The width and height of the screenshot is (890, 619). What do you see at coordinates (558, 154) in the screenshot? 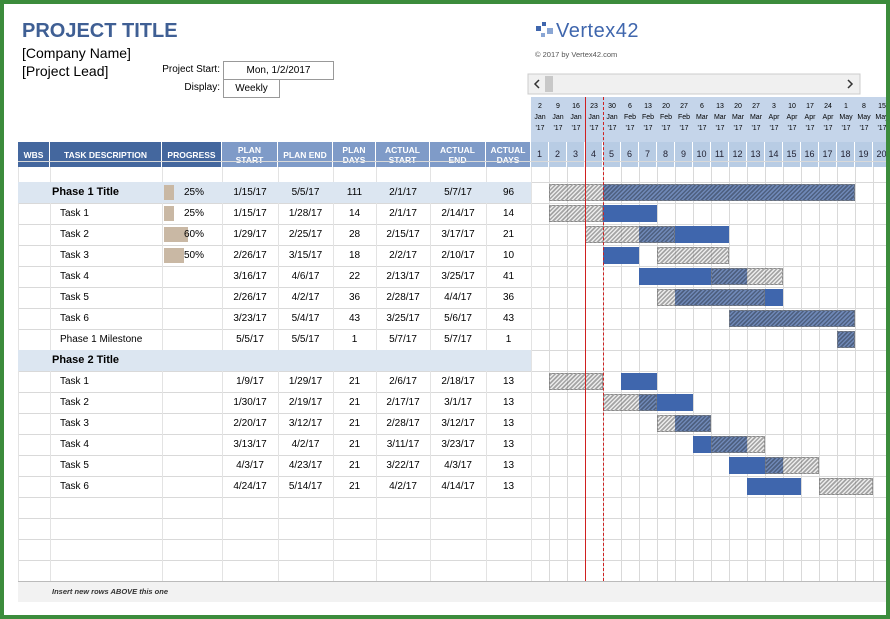
I see `week-number: 2` at bounding box center [558, 154].